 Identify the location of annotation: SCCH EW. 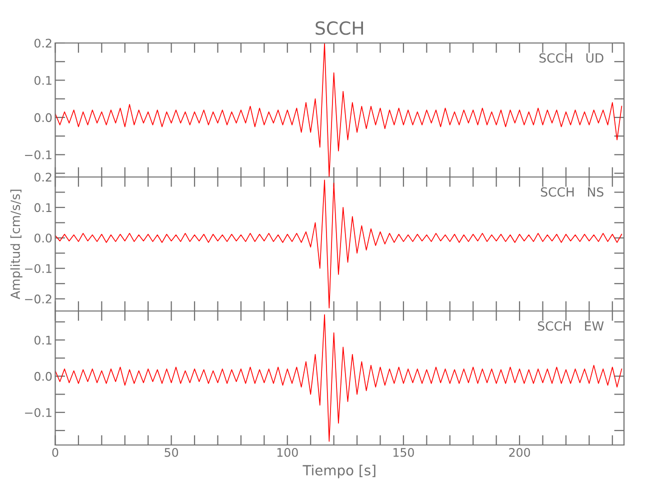
(571, 326).